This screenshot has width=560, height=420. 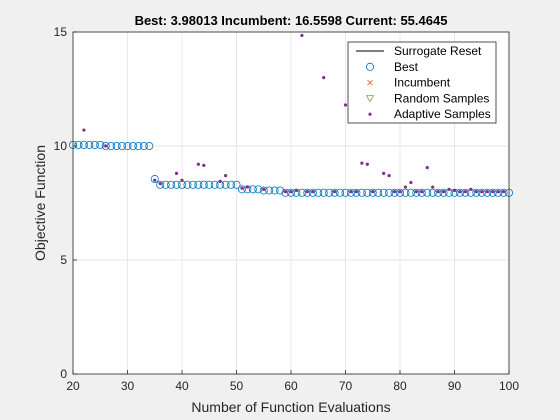 I want to click on legend-marker-best, so click(x=369, y=66).